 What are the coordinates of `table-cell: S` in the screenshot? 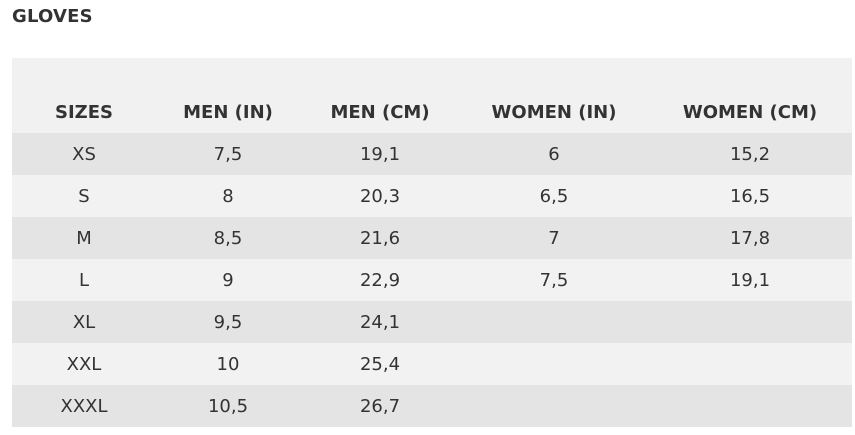 It's located at (84, 196).